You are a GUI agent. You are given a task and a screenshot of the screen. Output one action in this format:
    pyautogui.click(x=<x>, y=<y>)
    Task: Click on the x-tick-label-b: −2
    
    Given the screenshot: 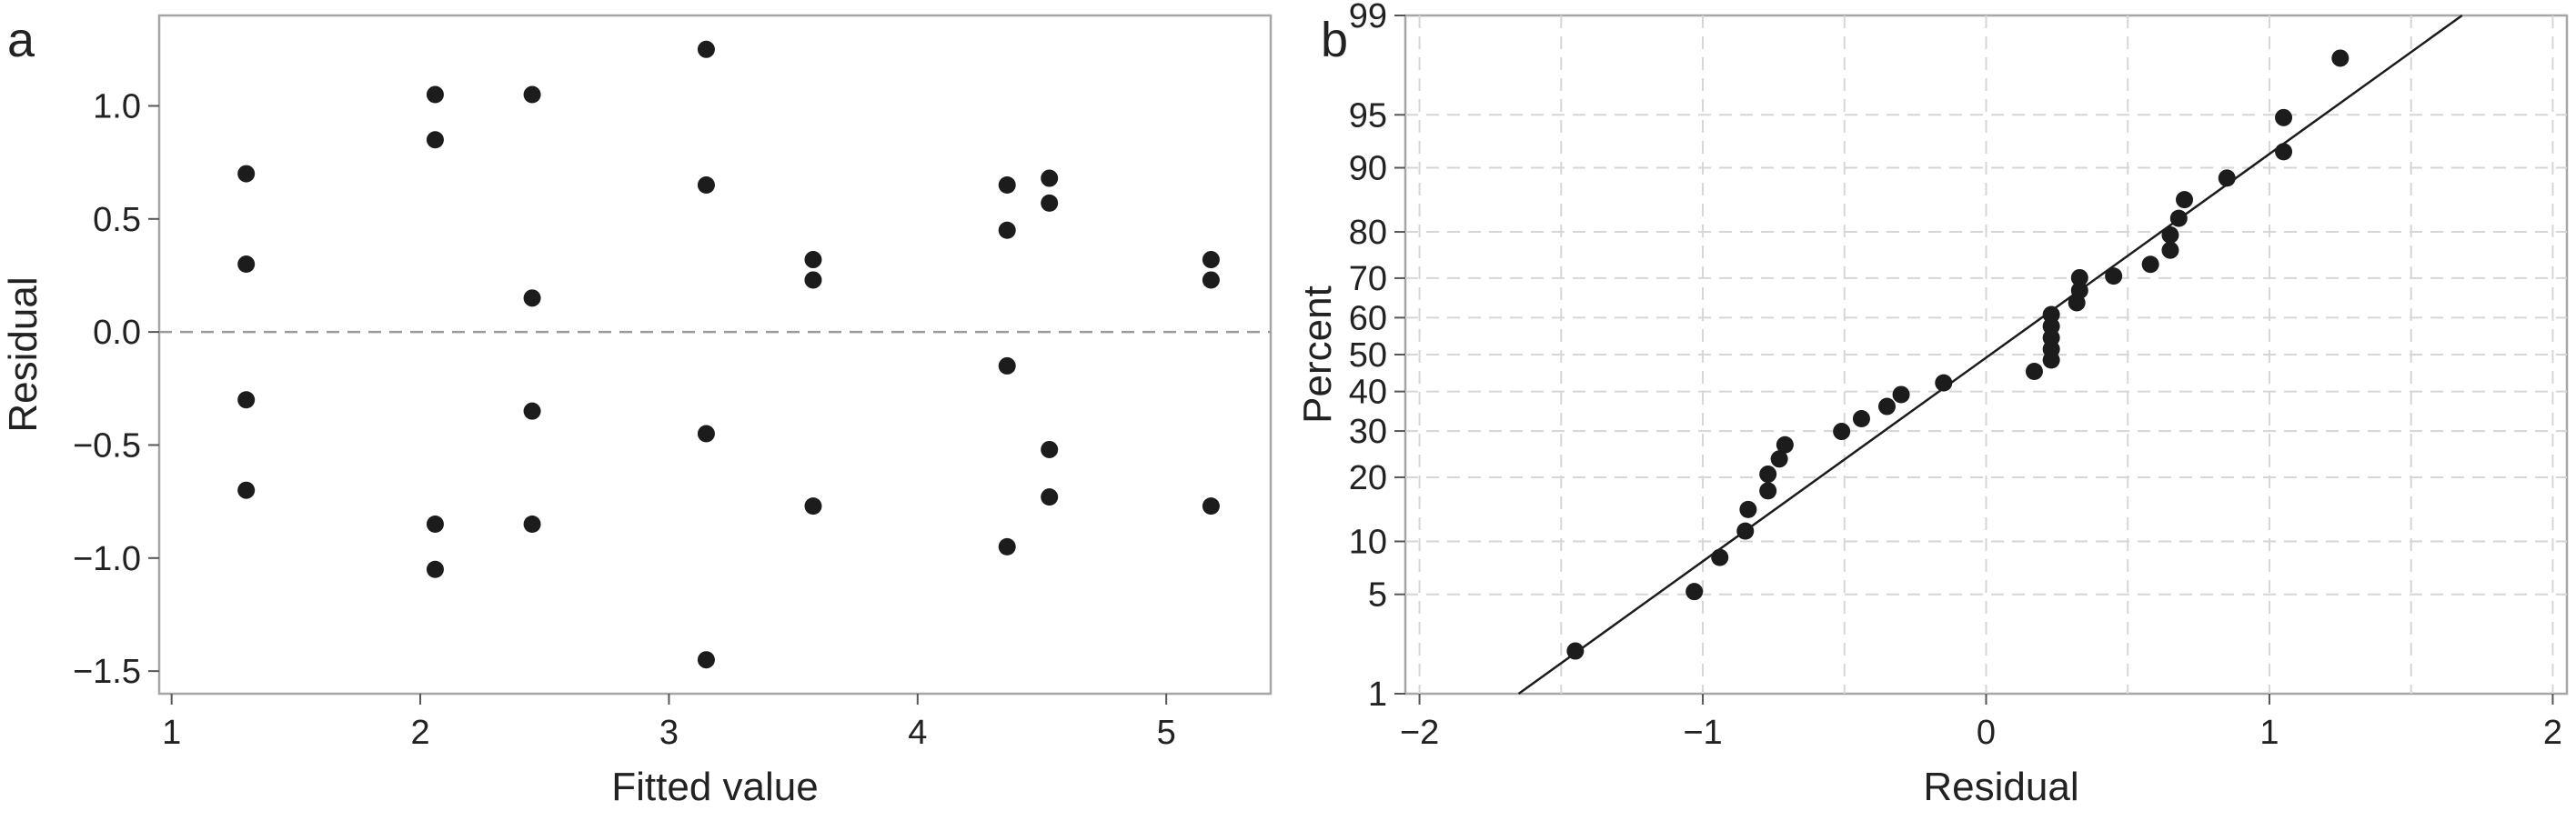 What is the action you would take?
    pyautogui.click(x=1419, y=733)
    